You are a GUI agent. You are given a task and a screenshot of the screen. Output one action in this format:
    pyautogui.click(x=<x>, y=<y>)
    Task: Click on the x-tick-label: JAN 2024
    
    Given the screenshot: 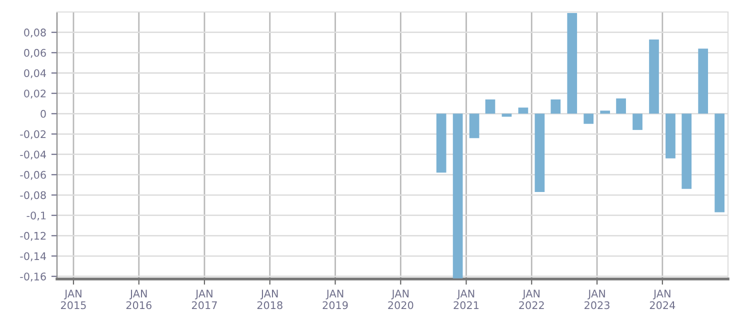 What is the action you would take?
    pyautogui.click(x=663, y=300)
    